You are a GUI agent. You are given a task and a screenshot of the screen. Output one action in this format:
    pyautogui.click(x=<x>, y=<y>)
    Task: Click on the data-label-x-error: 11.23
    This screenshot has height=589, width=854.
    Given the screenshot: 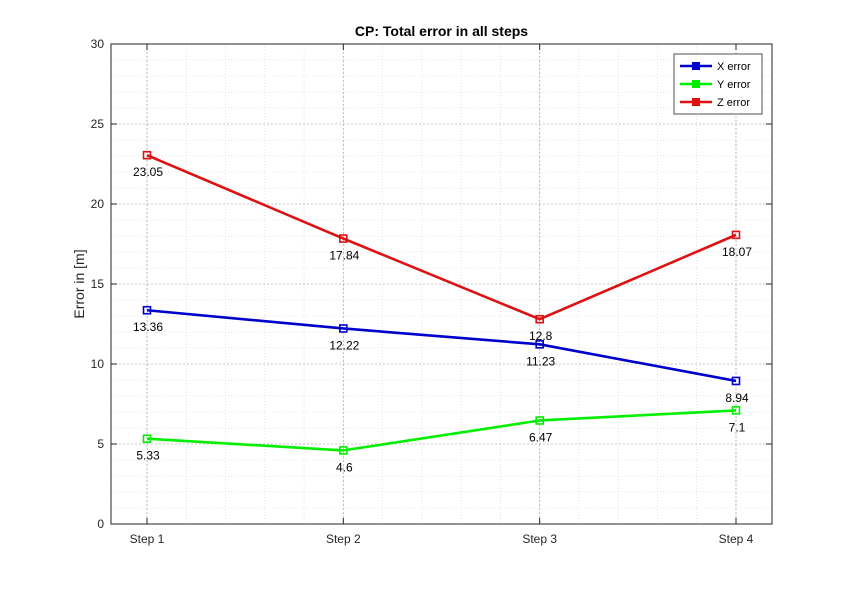 What is the action you would take?
    pyautogui.click(x=540, y=361)
    